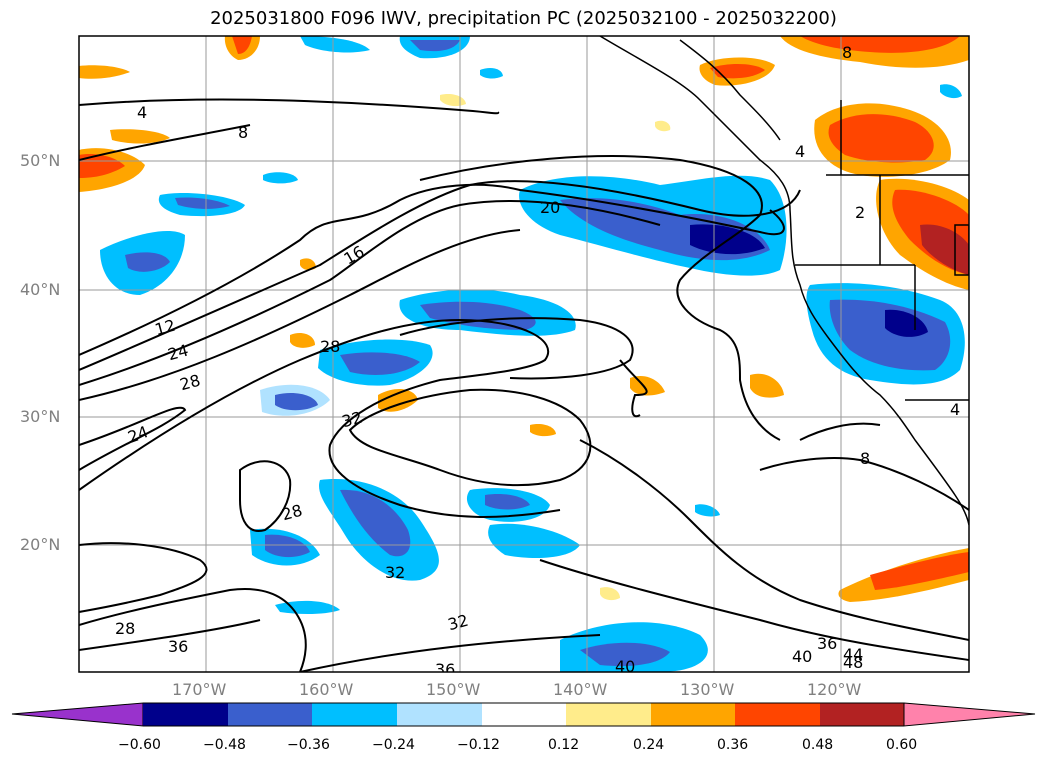  I want to click on colorbar, so click(523, 714).